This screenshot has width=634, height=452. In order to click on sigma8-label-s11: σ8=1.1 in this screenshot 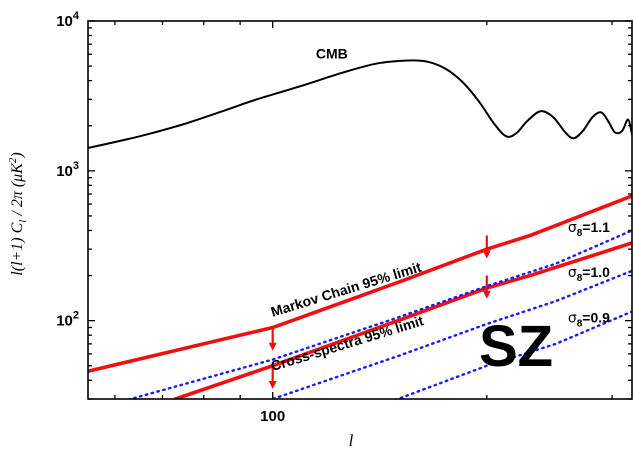, I will do `click(589, 229)`.